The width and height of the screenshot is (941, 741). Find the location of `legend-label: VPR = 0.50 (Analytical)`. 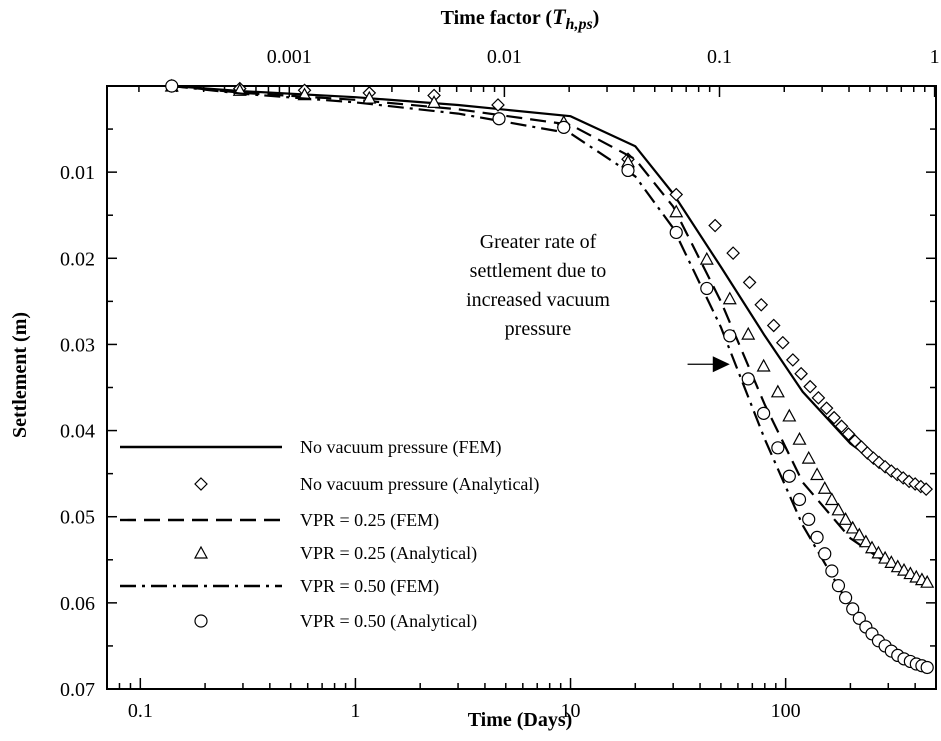

legend-label: VPR = 0.50 (Analytical) is located at coordinates (388, 621).